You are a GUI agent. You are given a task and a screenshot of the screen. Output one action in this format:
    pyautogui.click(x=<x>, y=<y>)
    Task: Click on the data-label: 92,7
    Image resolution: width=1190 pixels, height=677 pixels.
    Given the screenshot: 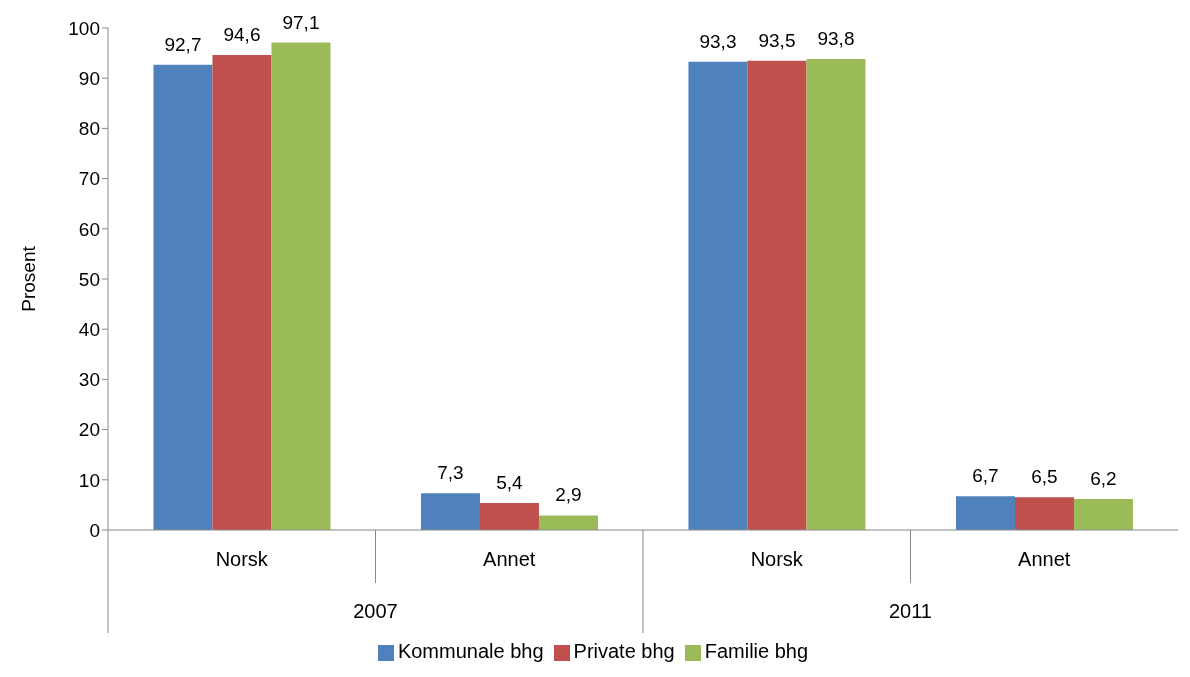 What is the action you would take?
    pyautogui.click(x=183, y=44)
    